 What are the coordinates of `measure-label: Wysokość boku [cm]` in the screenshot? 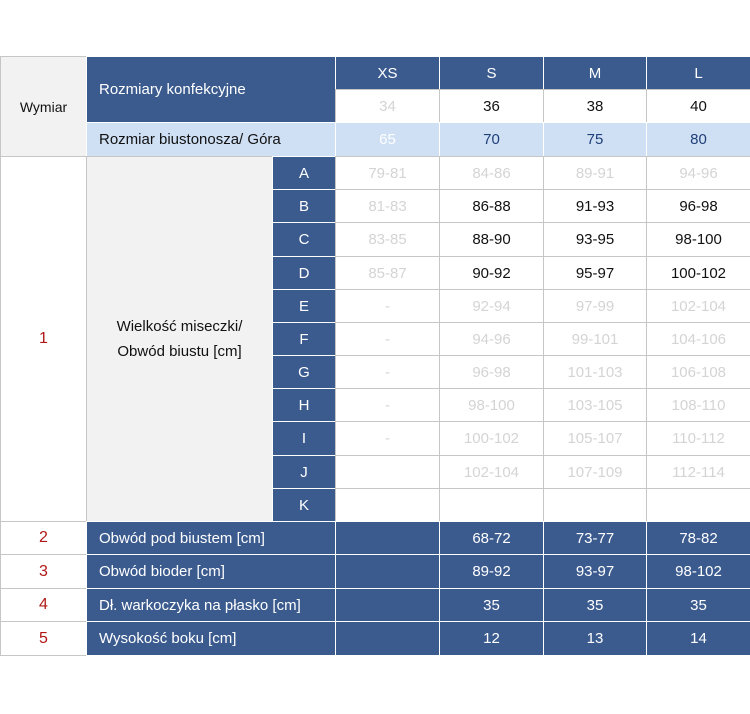 It's located at (211, 638).